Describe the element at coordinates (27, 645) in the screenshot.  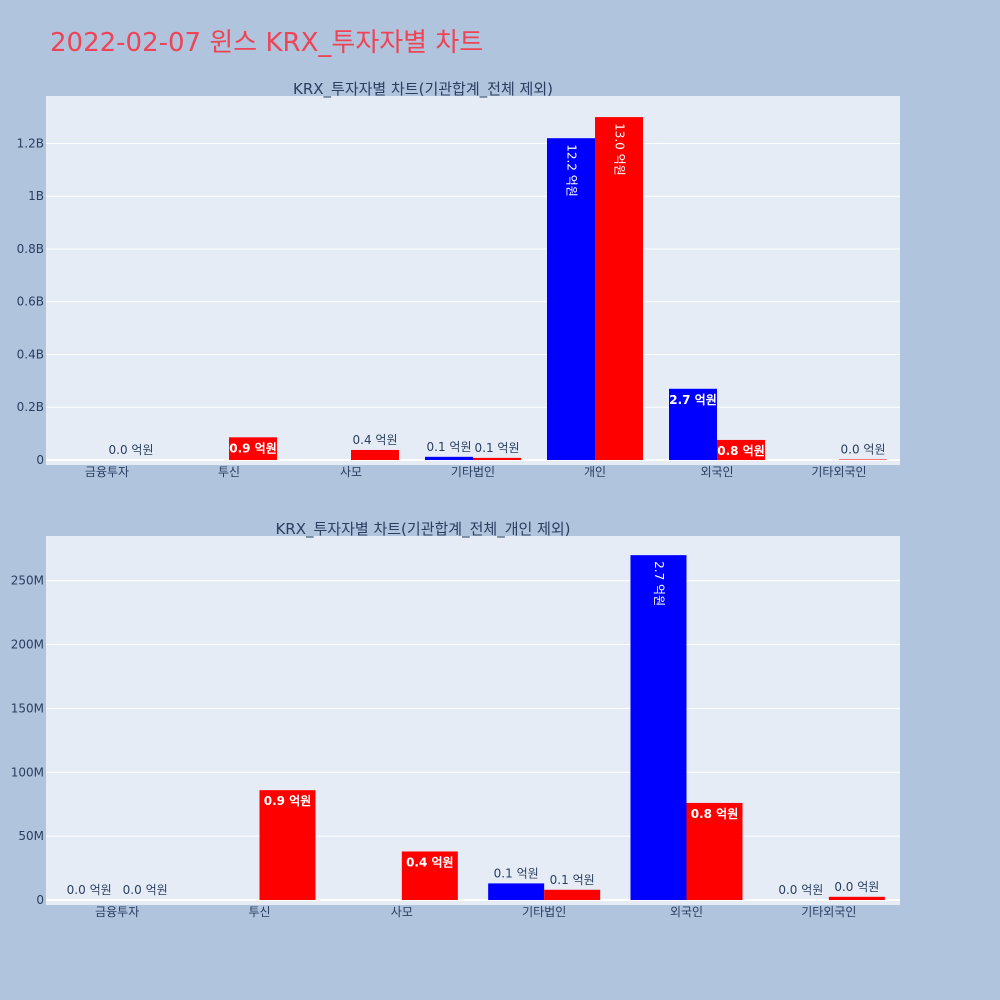
I see `y-tick-label: 200M` at that location.